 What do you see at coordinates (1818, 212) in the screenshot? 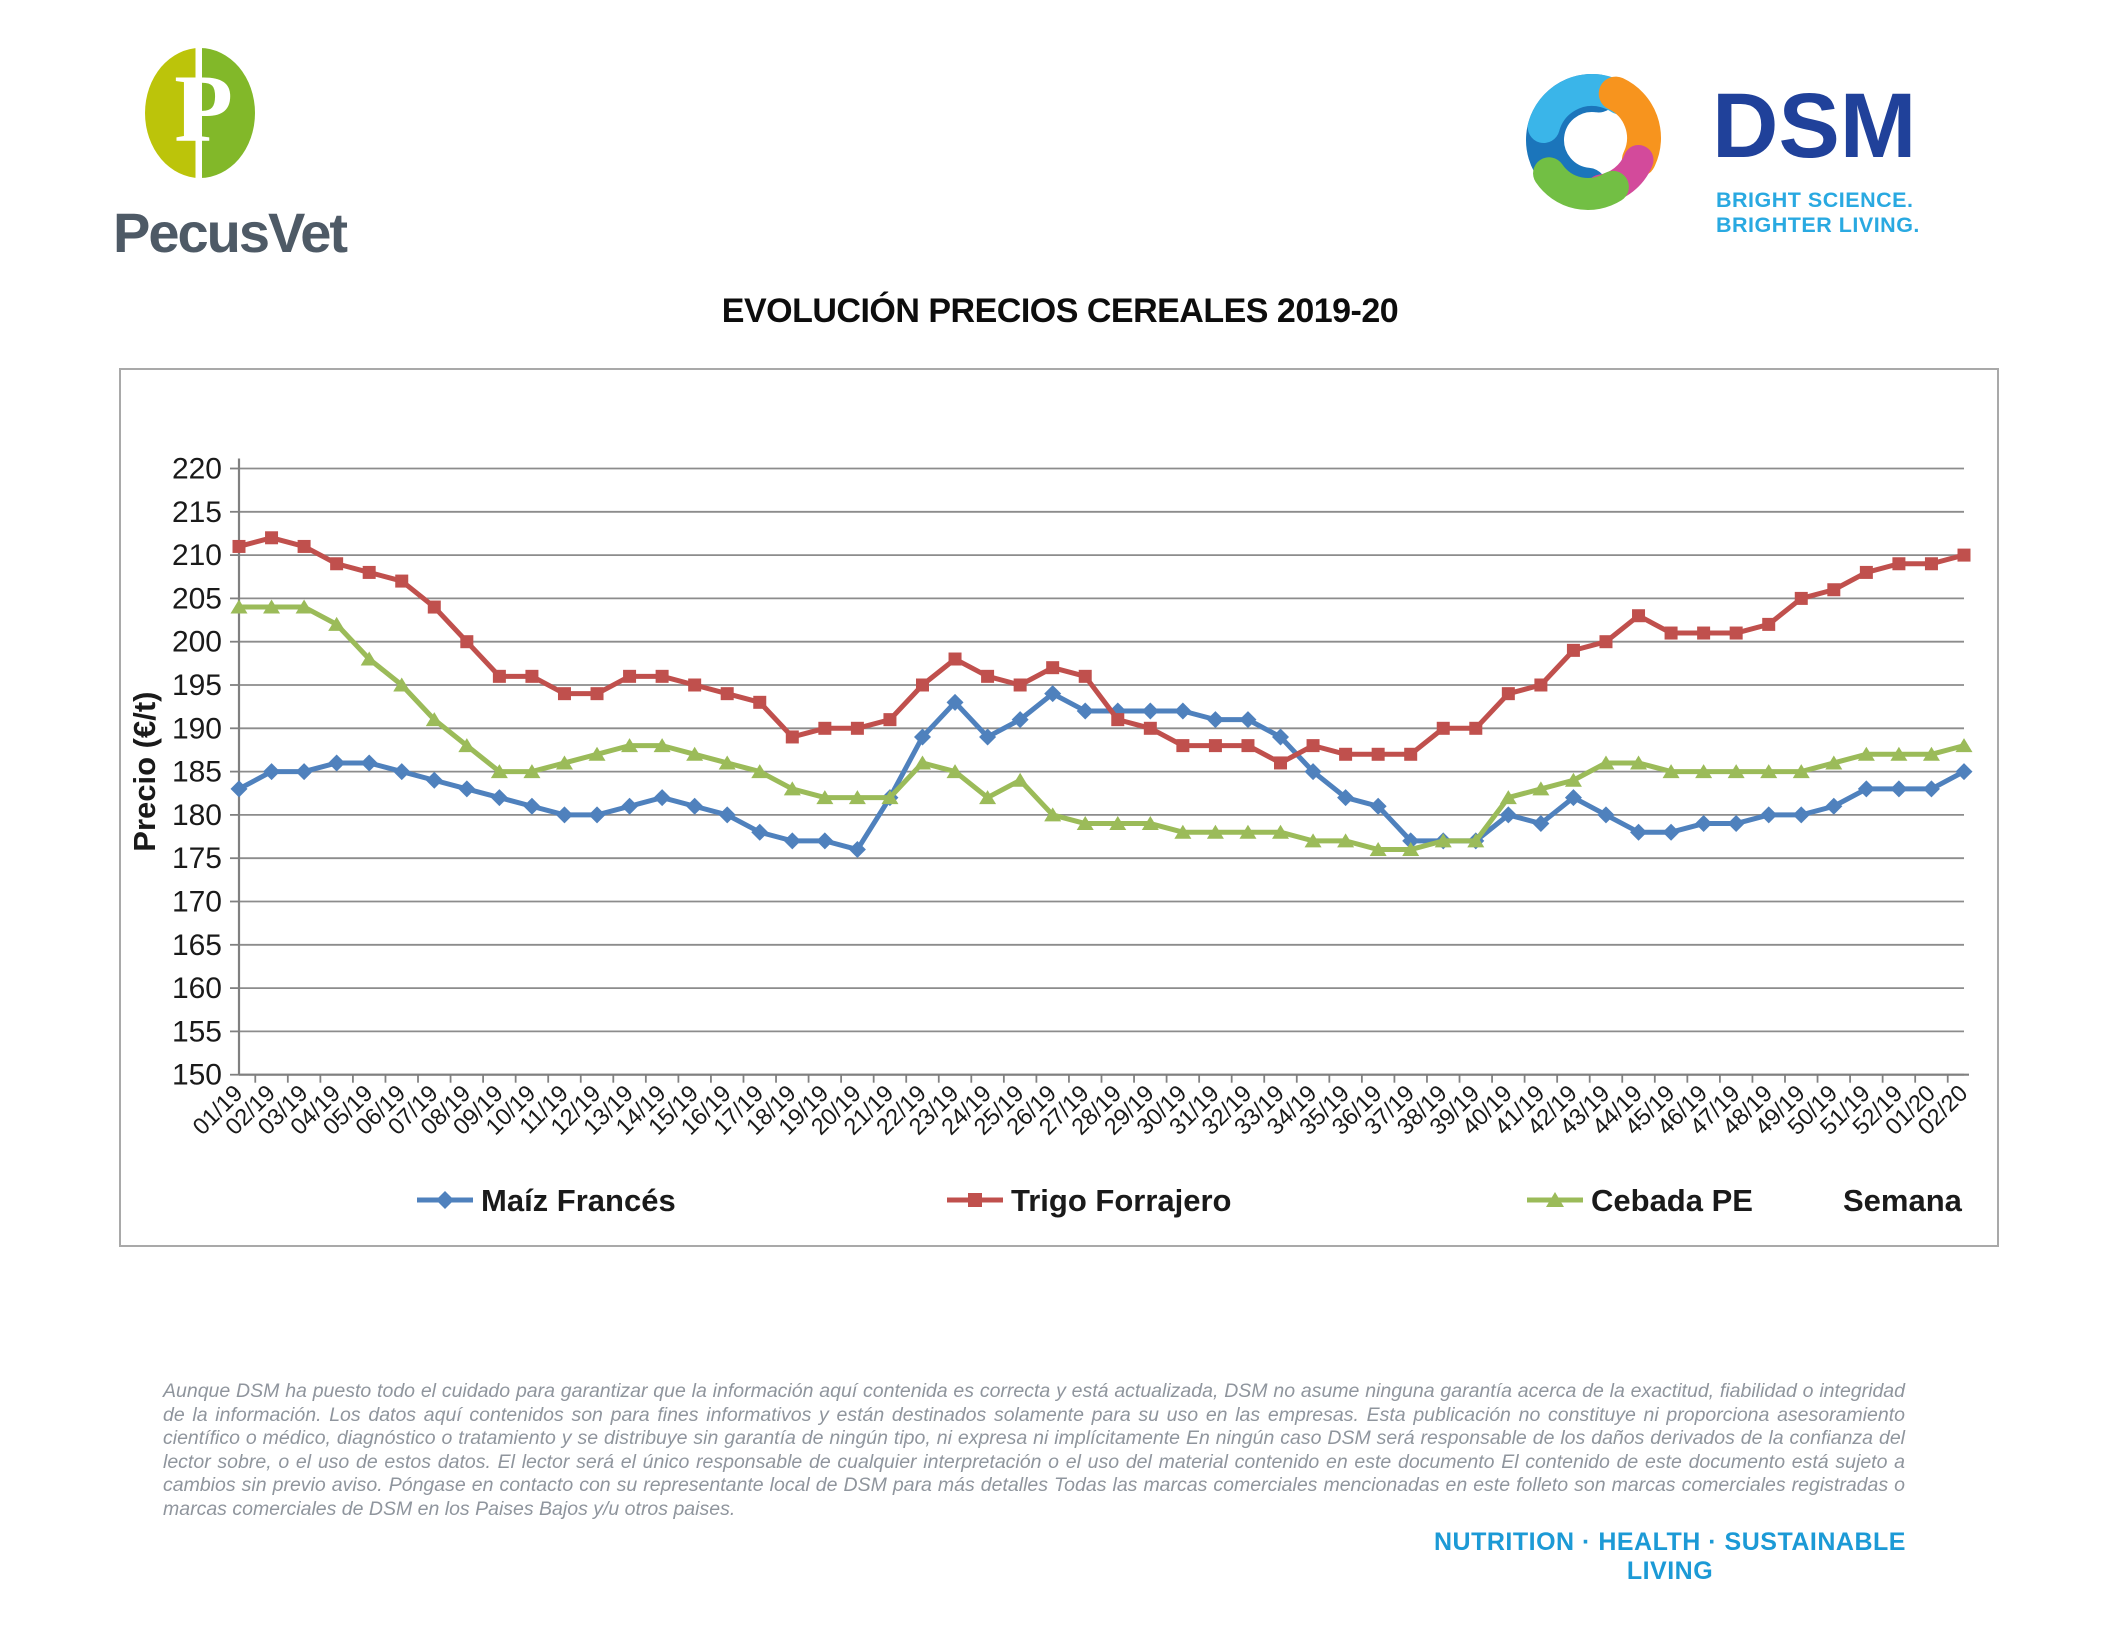
I see `dsm-tagline: BRIGHT SCIENCE. BRIGHTER LIVING.` at bounding box center [1818, 212].